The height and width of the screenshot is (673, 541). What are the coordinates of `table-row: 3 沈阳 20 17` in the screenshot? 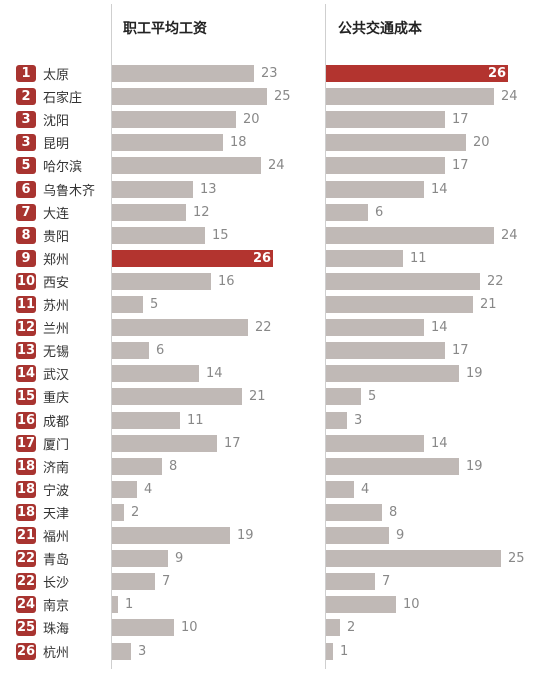 It's located at (270, 119).